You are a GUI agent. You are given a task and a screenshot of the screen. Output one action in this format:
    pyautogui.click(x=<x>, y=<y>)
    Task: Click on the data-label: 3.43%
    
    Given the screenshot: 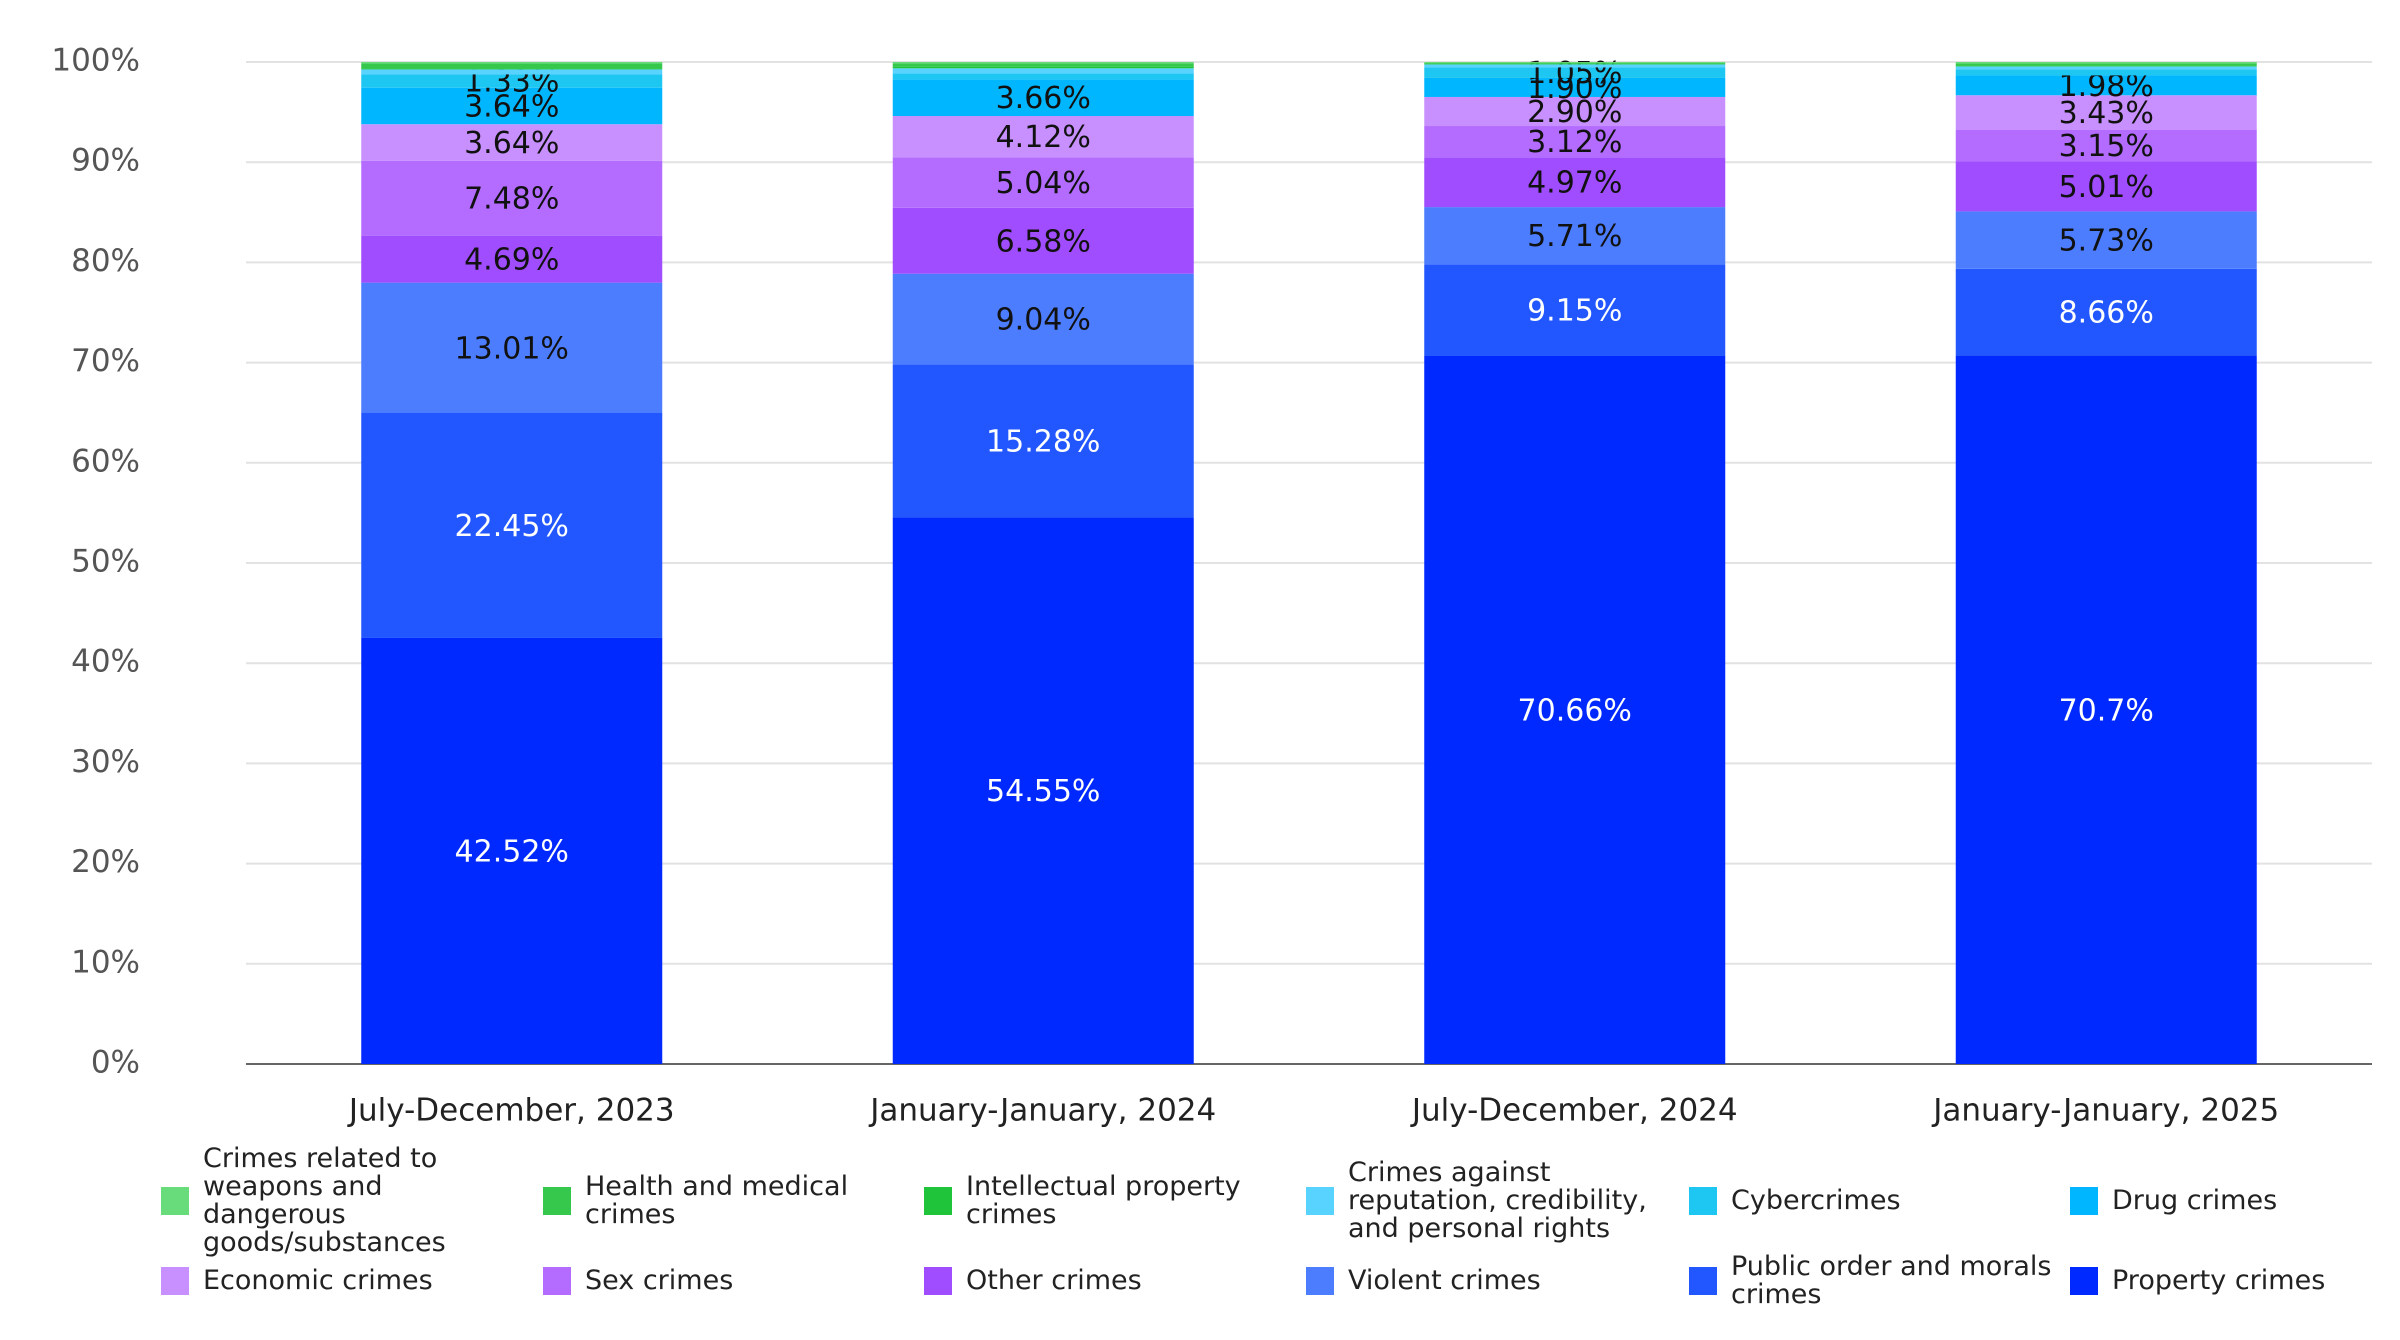 What is the action you would take?
    pyautogui.click(x=2106, y=113)
    